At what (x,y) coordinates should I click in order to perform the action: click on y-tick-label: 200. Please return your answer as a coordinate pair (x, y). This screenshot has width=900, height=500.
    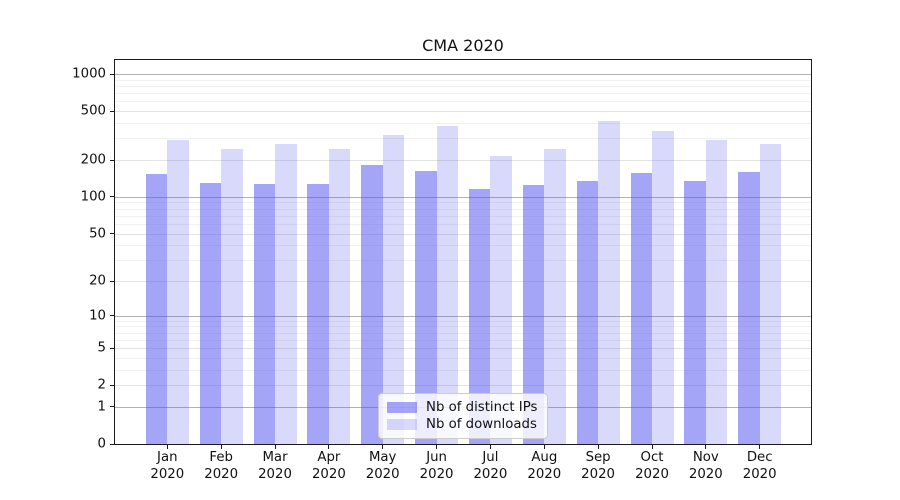
    Looking at the image, I should click on (93, 160).